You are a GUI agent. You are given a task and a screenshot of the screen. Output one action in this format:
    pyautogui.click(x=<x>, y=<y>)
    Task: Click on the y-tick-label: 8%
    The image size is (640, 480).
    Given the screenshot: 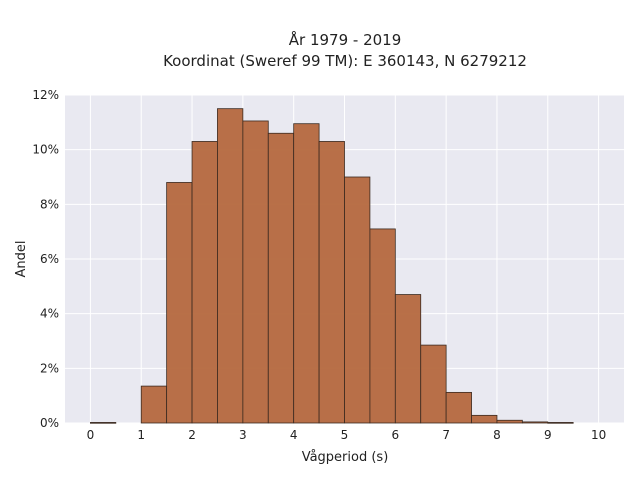 What is the action you would take?
    pyautogui.click(x=49, y=204)
    